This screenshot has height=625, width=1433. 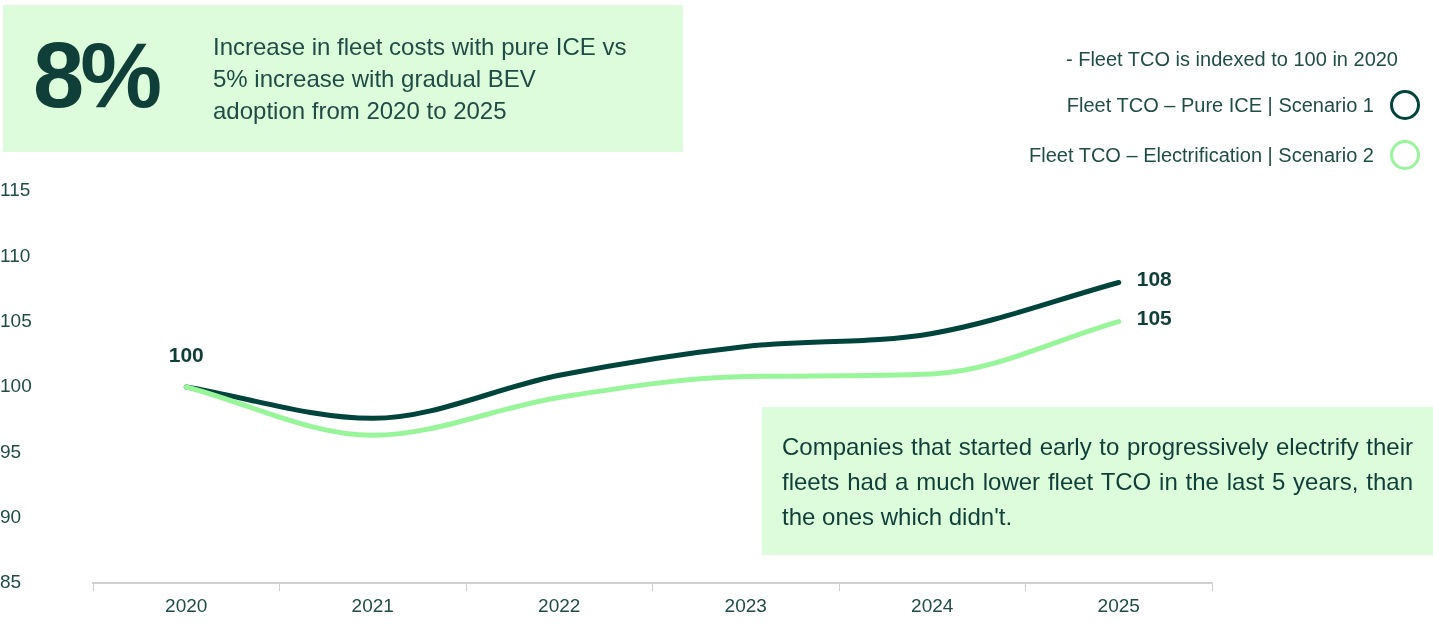 What do you see at coordinates (95, 75) in the screenshot?
I see `chart-title: 8%` at bounding box center [95, 75].